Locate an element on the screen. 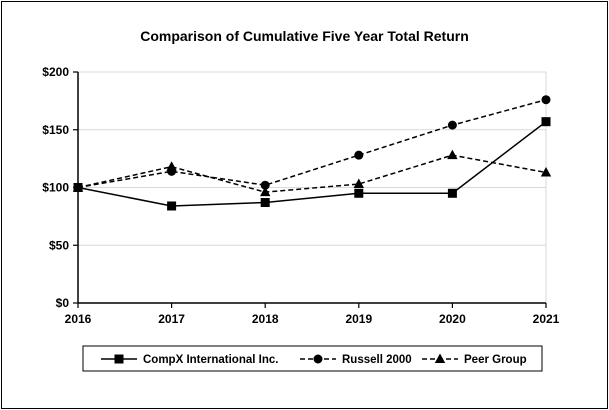 The width and height of the screenshot is (609, 410). x-tick-label: 2021 is located at coordinates (546, 319).